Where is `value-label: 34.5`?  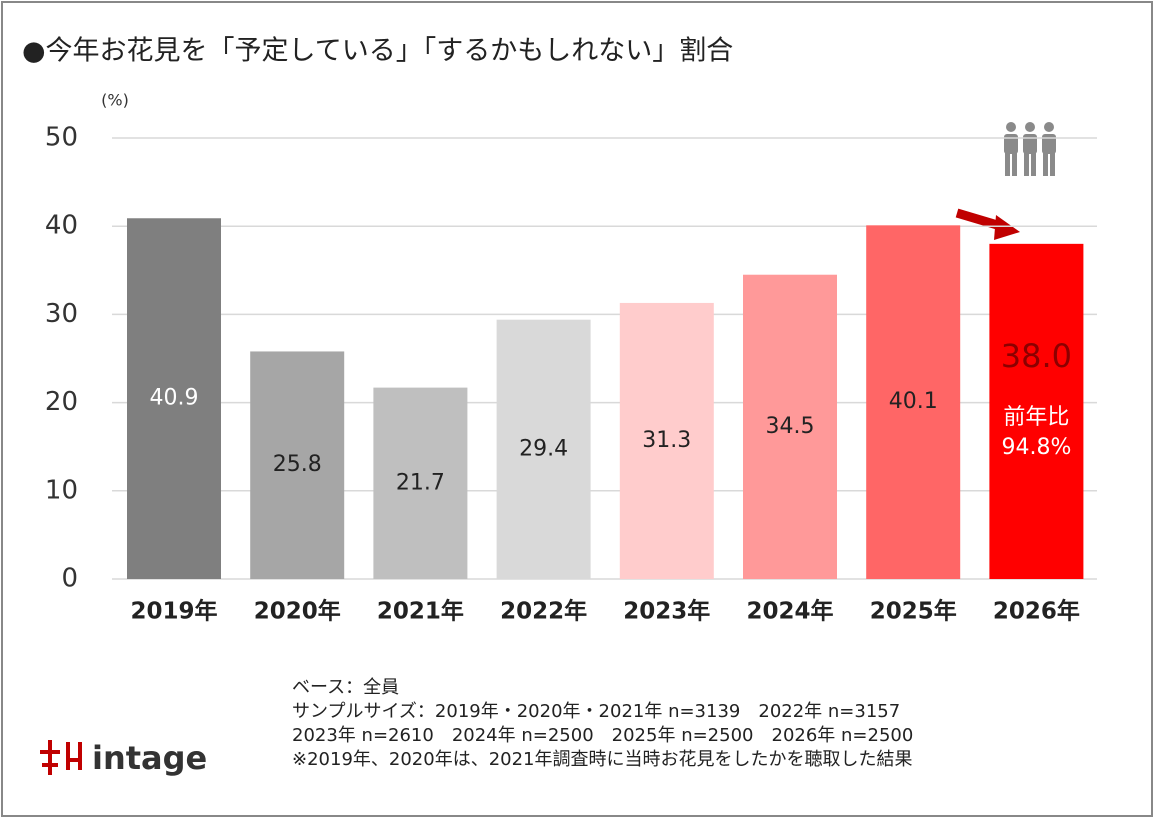 value-label: 34.5 is located at coordinates (790, 426).